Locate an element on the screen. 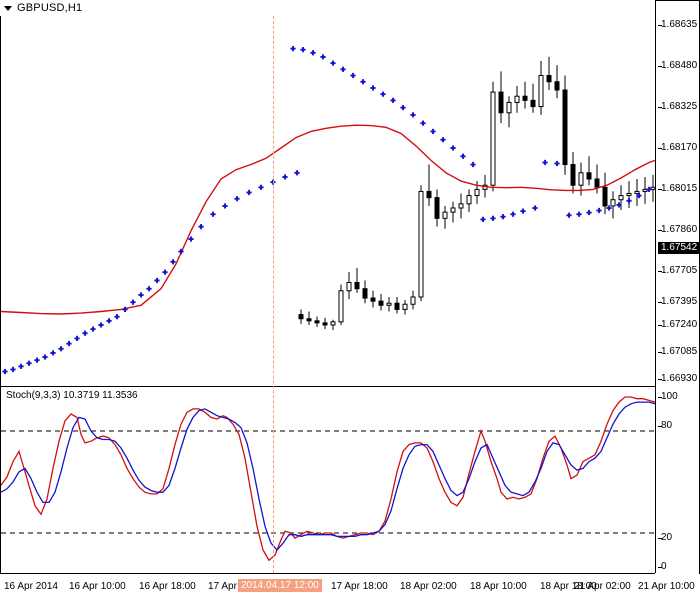 The image size is (700, 600). crosshair-time-label: 2014.04.17 12:00 is located at coordinates (280, 585).